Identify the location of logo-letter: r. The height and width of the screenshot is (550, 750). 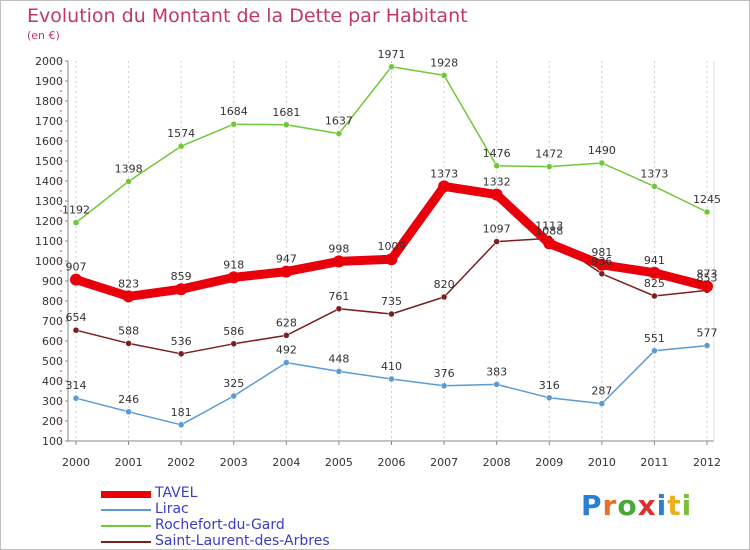
(610, 505).